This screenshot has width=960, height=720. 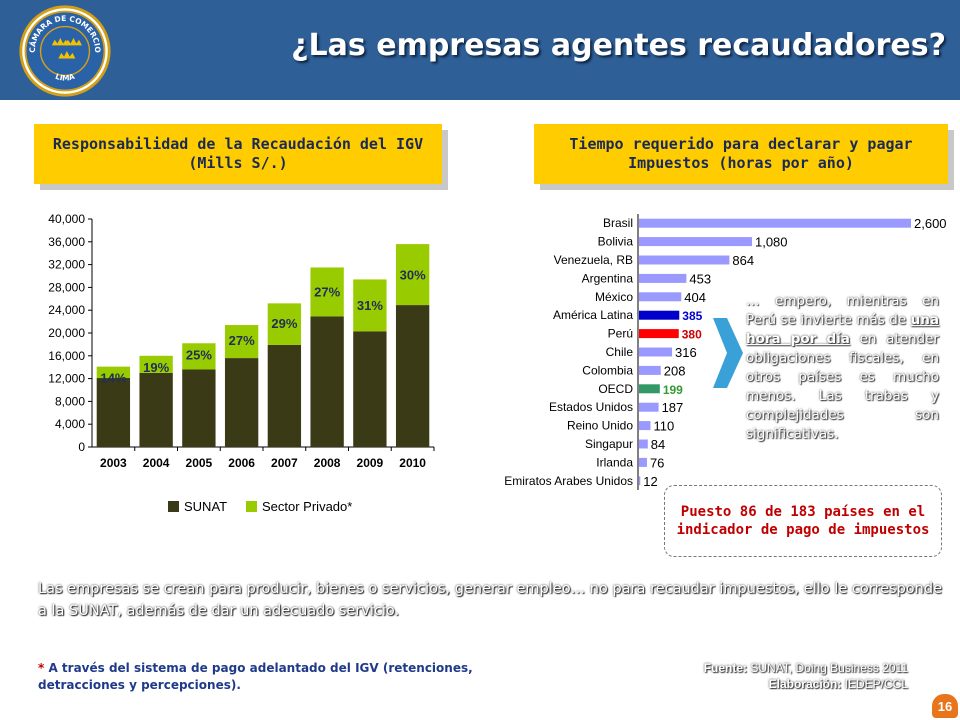 I want to click on bar-privado-2005, so click(x=199, y=356).